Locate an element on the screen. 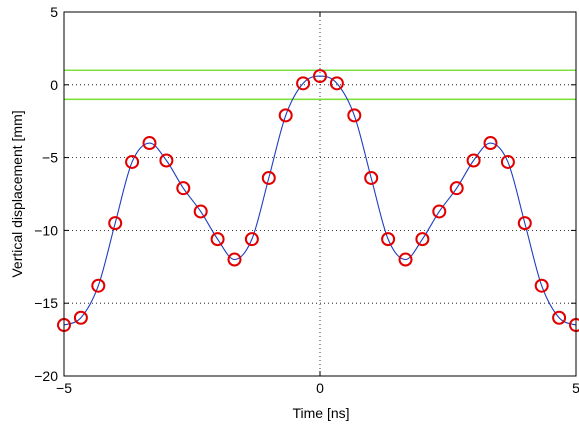 The image size is (579, 426). y-tick-label: 5 is located at coordinates (54, 12).